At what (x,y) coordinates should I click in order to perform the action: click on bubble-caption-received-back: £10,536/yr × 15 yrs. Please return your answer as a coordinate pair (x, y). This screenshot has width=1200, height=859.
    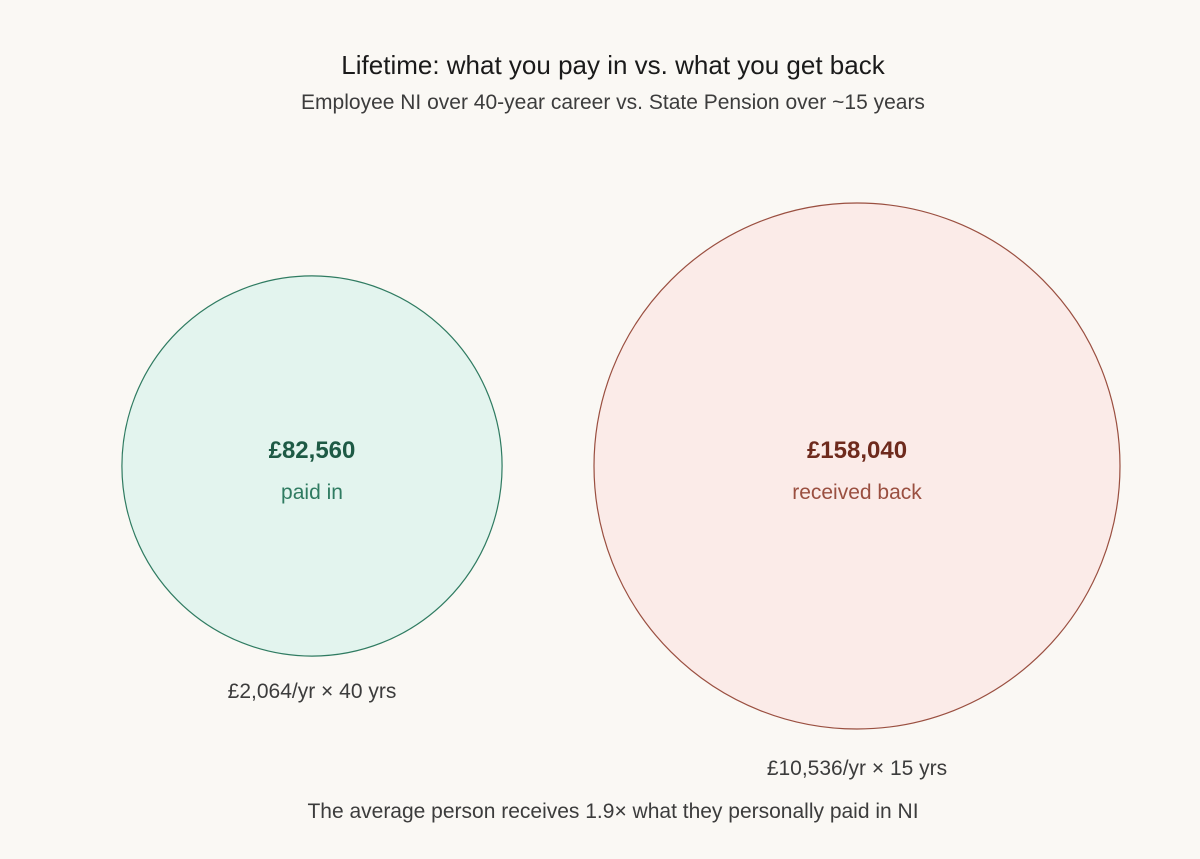
    Looking at the image, I should click on (857, 768).